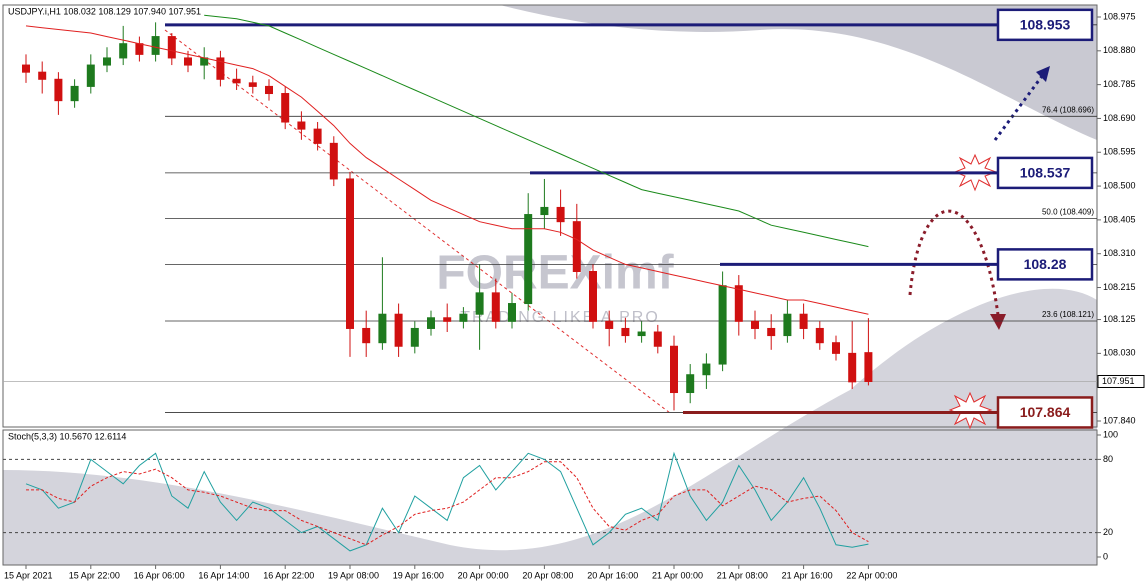  I want to click on level-label: 108.953, so click(1045, 25).